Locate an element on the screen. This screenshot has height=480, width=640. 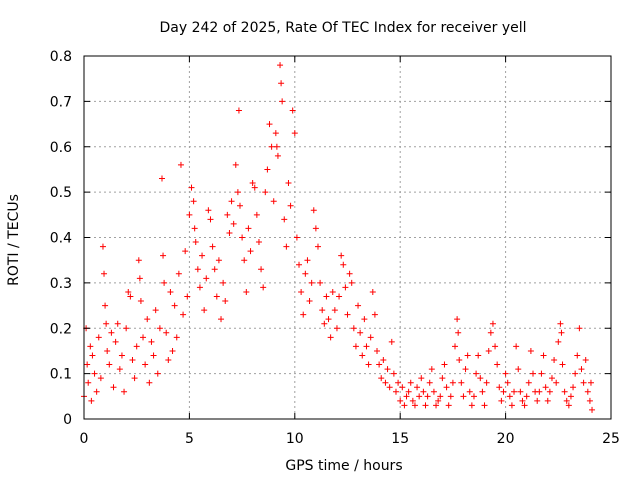
y-axis-title: ROTI / TECUs is located at coordinates (14, 240).